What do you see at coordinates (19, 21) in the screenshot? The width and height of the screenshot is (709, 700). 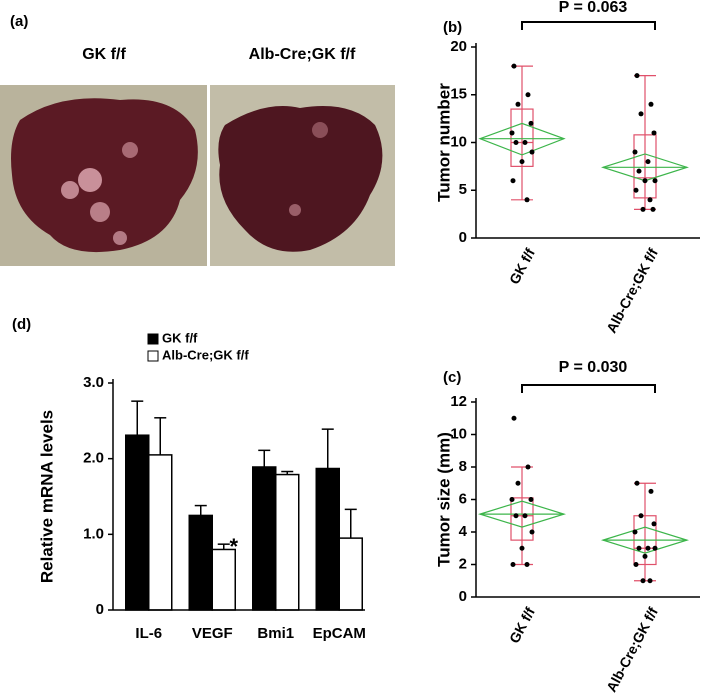 I see `panel-label: (a)` at bounding box center [19, 21].